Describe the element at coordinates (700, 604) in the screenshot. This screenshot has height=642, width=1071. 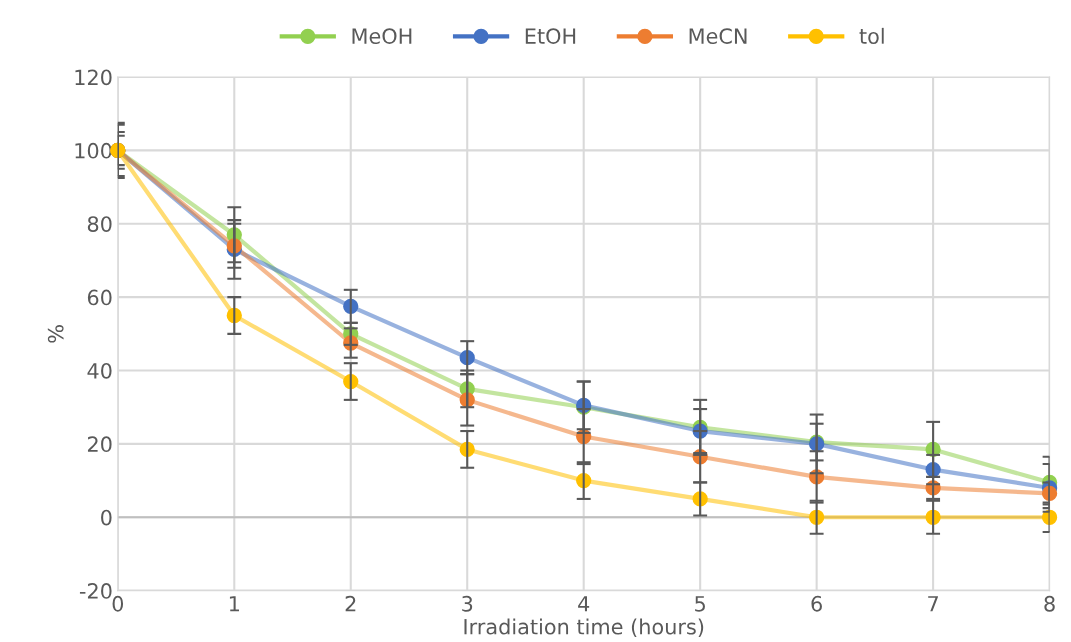
I see `x-tick-label: 5` at that location.